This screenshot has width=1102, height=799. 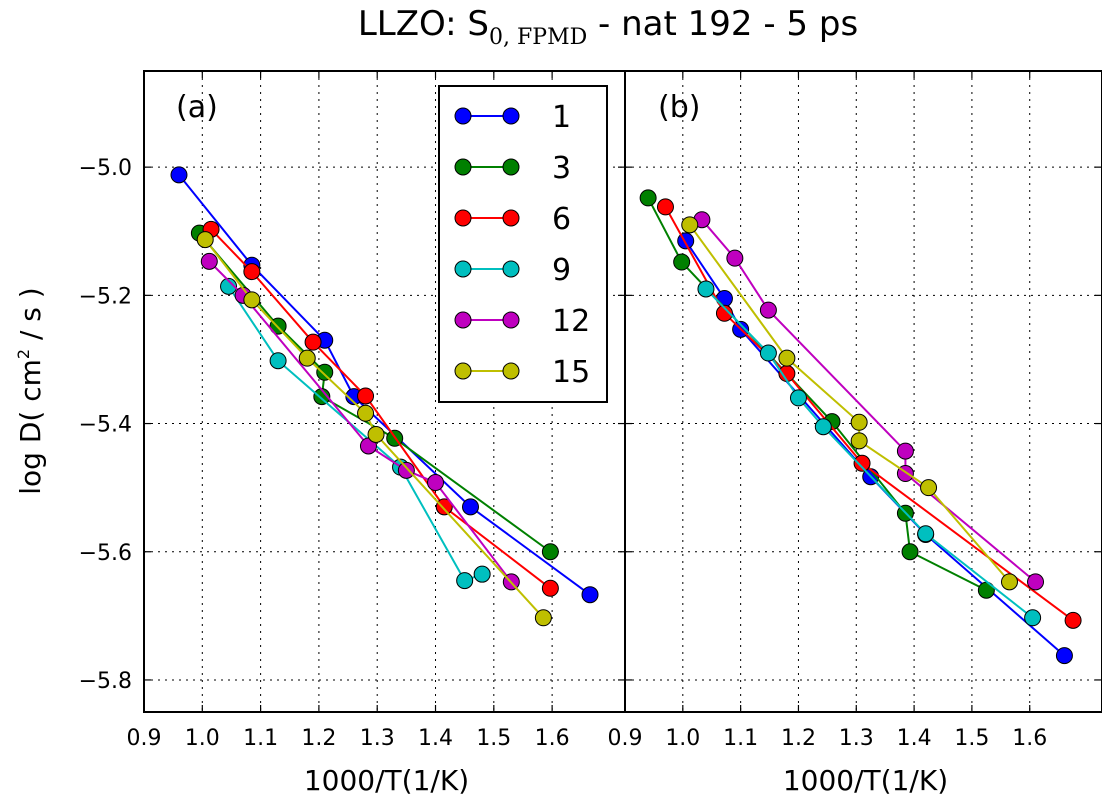 What do you see at coordinates (30, 318) in the screenshot?
I see `y-axis-label-end: / s )` at bounding box center [30, 318].